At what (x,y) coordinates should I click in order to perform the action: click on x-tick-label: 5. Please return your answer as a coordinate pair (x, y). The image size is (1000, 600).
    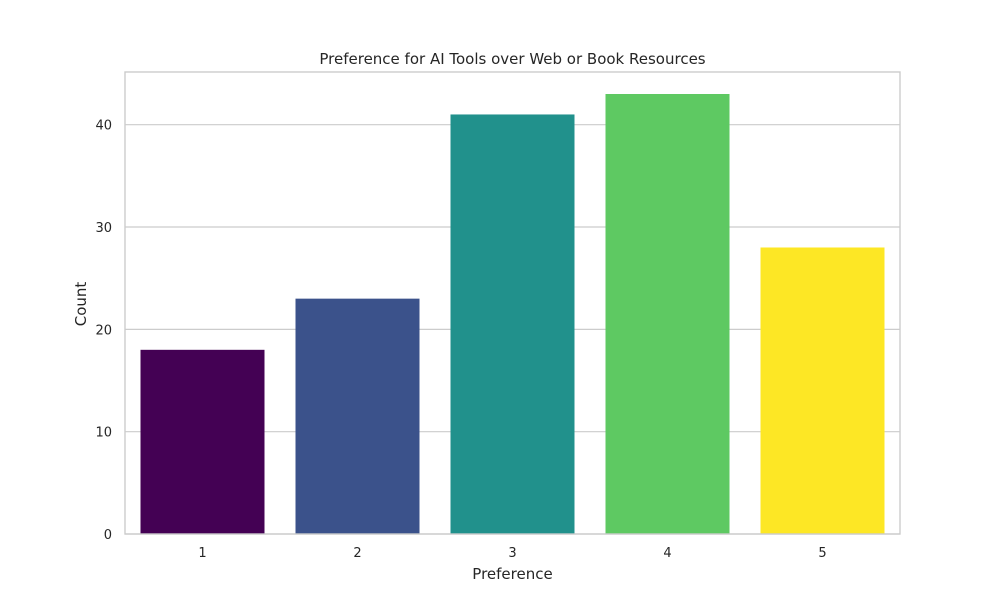
    Looking at the image, I should click on (822, 553).